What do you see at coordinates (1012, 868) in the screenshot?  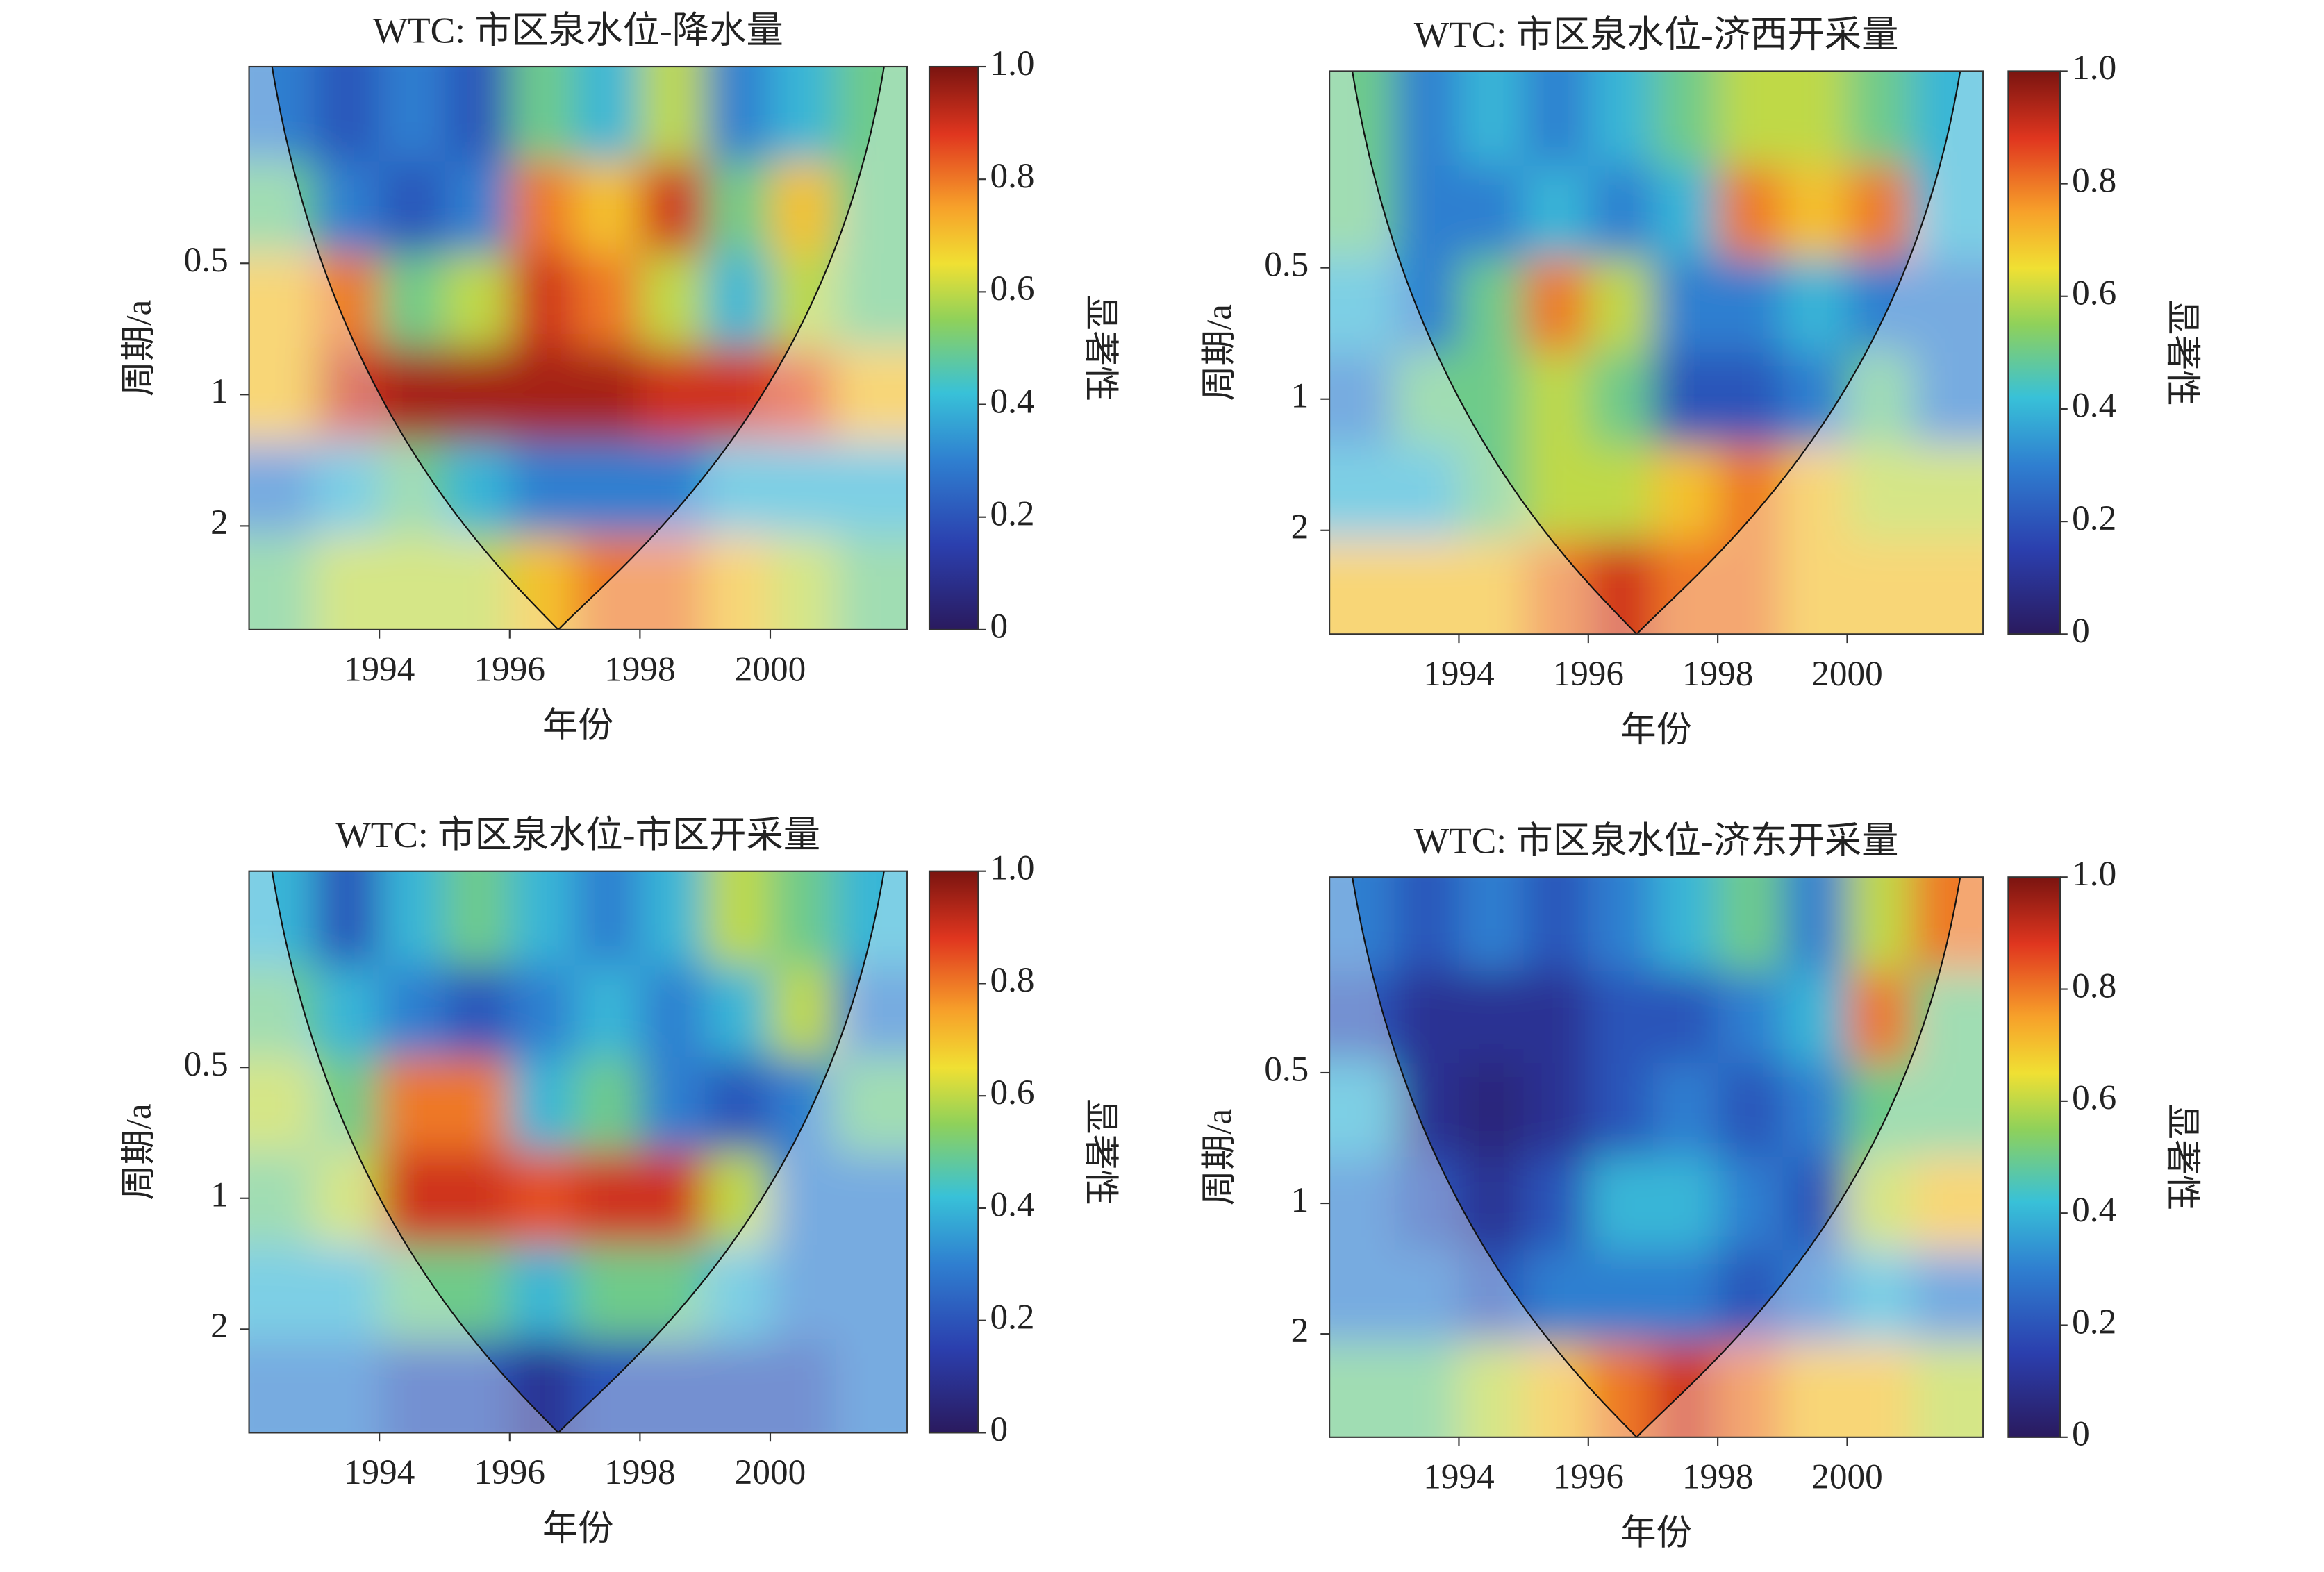 I see `colorbar-tick-label: 1.0` at bounding box center [1012, 868].